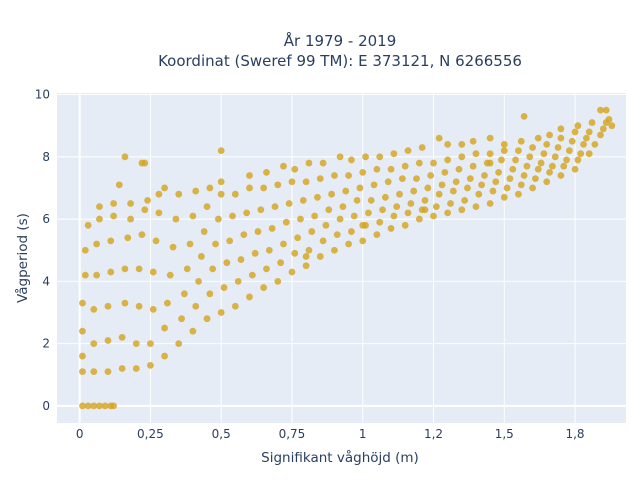  Describe the element at coordinates (363, 434) in the screenshot. I see `x-tick-label: 1` at that location.